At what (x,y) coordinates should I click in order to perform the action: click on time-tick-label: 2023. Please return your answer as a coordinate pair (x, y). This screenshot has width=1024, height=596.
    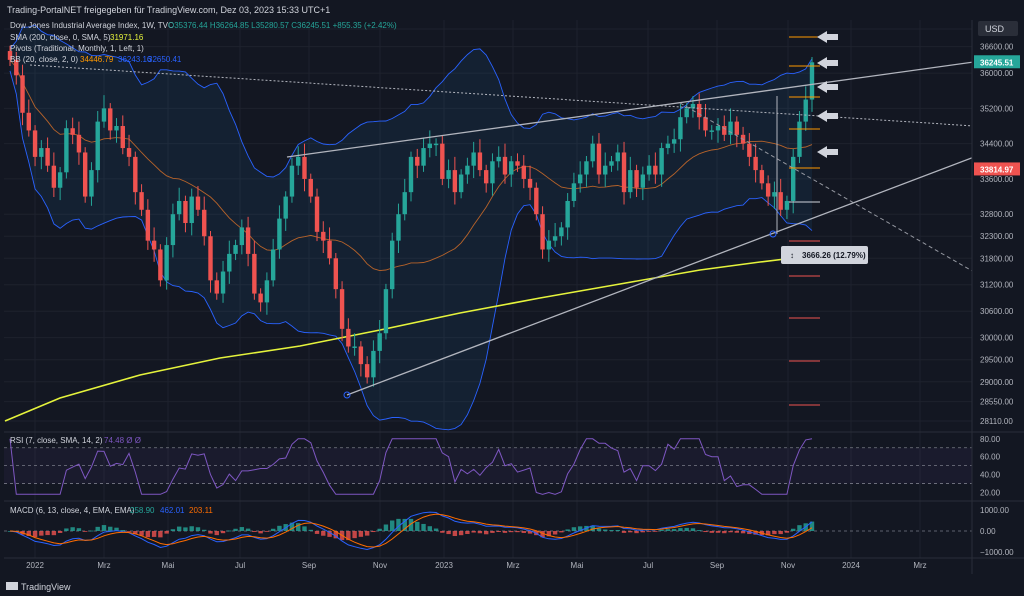
    Looking at the image, I should click on (444, 565).